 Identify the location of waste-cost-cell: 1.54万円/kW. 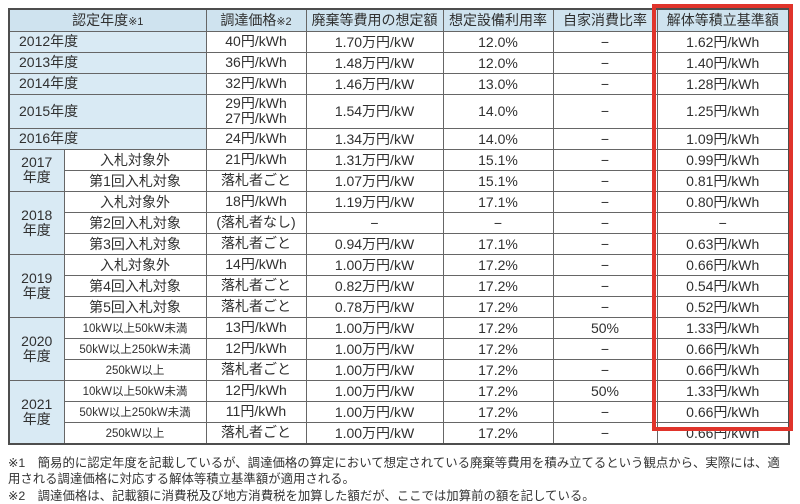
(374, 111).